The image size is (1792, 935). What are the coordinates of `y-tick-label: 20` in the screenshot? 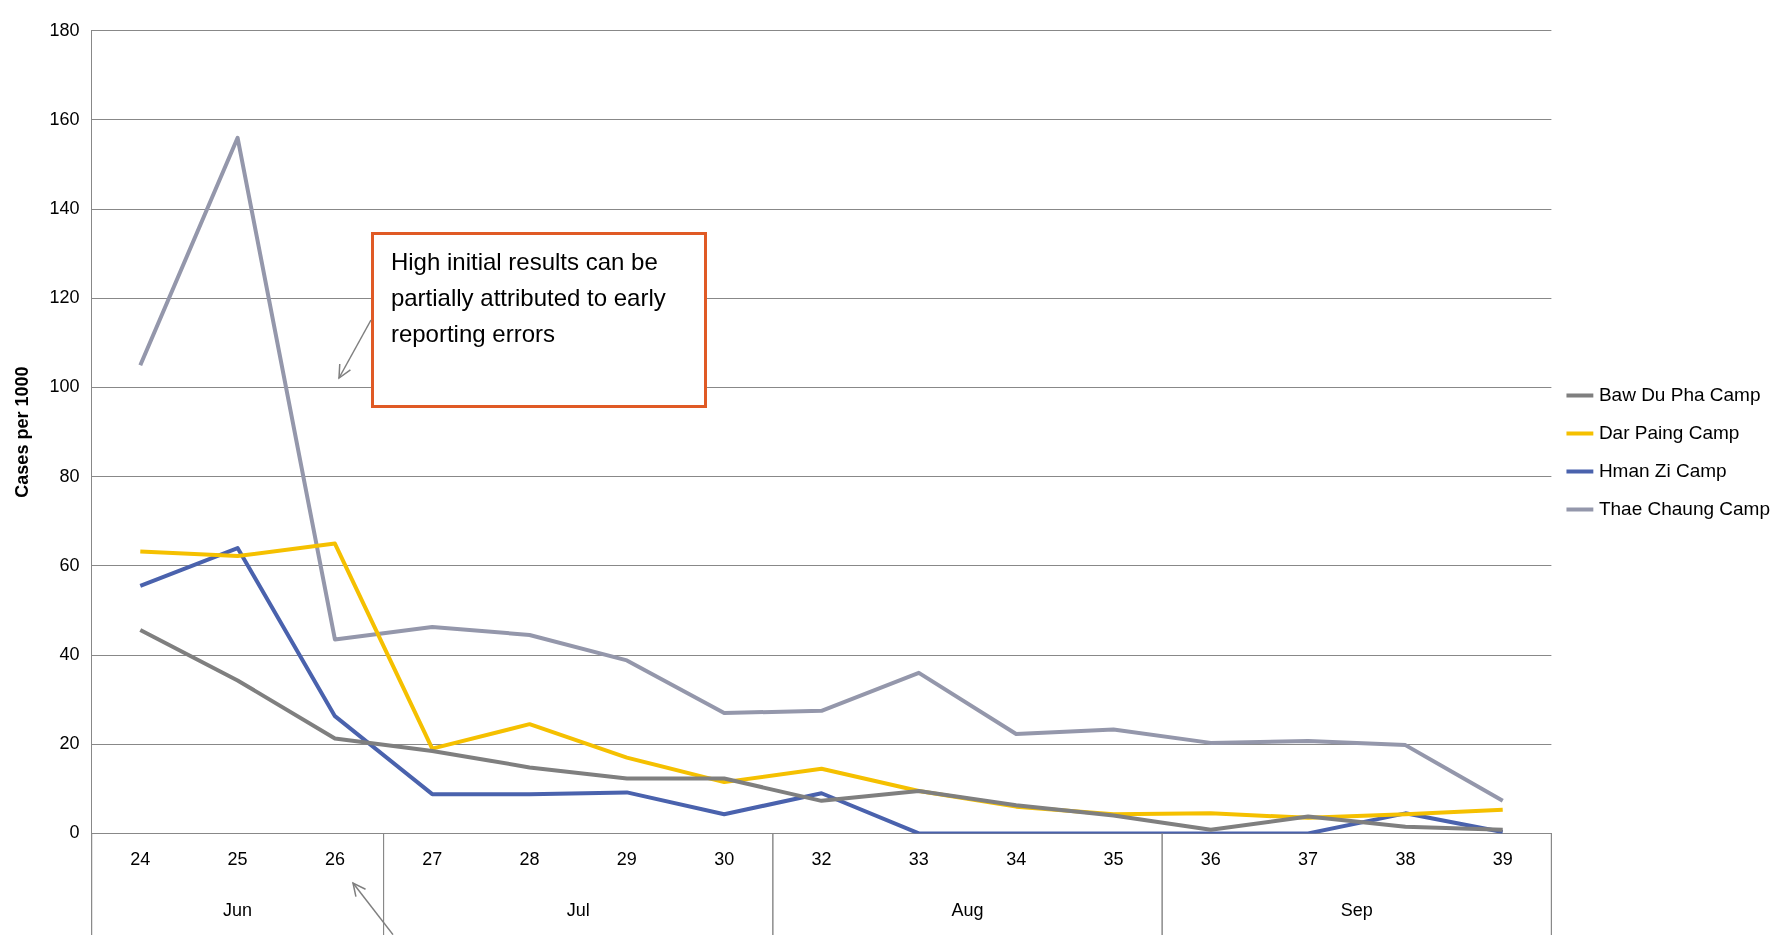 It's located at (69, 743).